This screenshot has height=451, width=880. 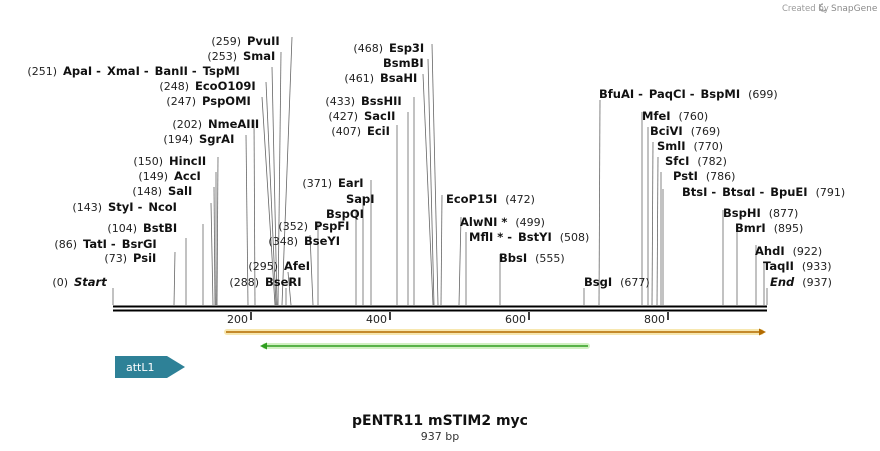 I want to click on site-position: (427), so click(x=343, y=116).